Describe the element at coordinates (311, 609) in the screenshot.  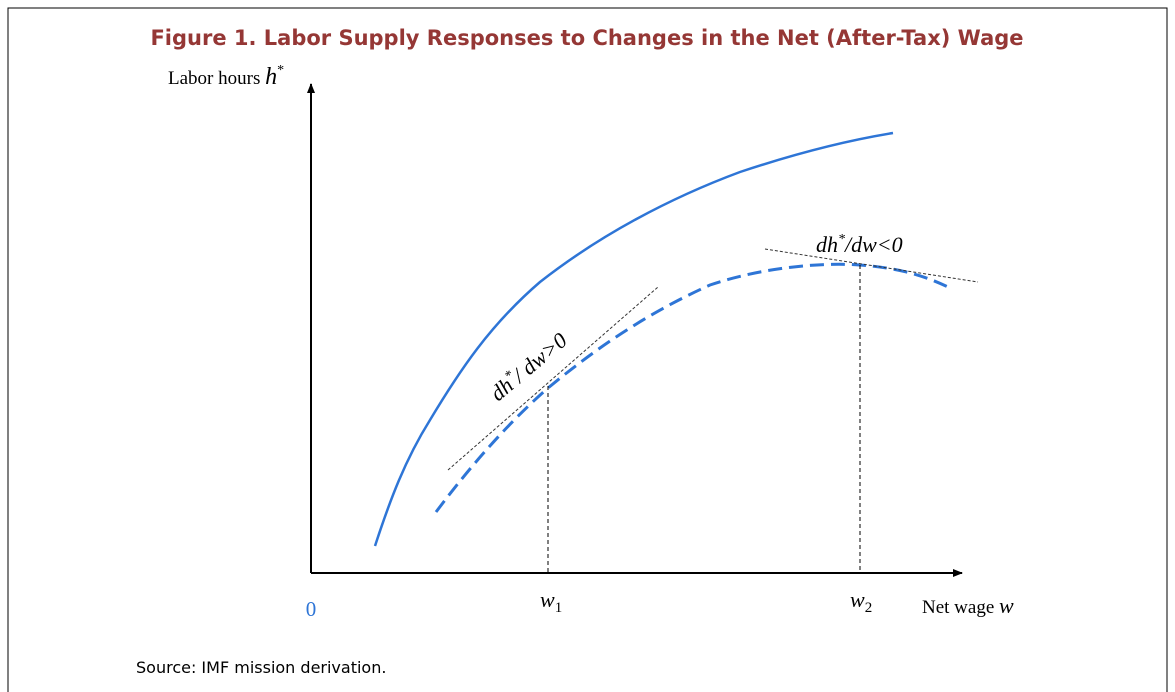
I see `origin-label: 0` at that location.